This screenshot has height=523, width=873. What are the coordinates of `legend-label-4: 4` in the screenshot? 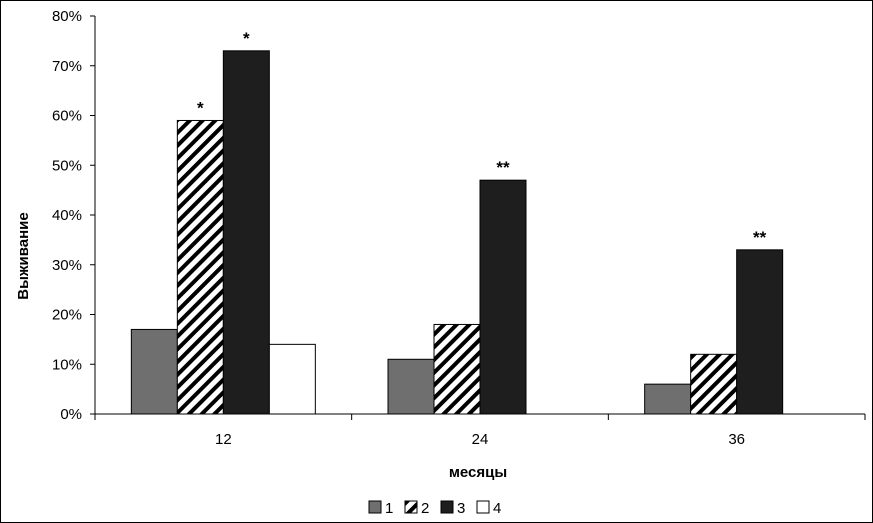 It's located at (497, 508).